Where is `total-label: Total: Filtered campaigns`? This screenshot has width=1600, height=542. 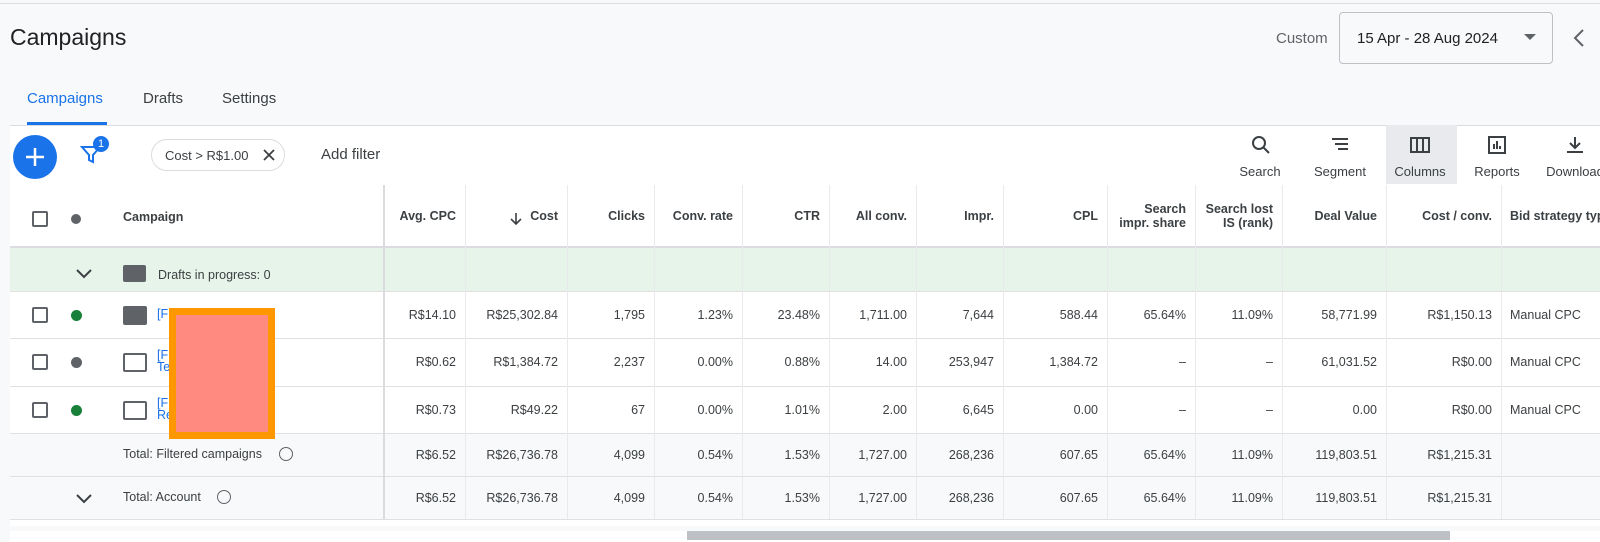
total-label: Total: Filtered campaigns is located at coordinates (192, 453).